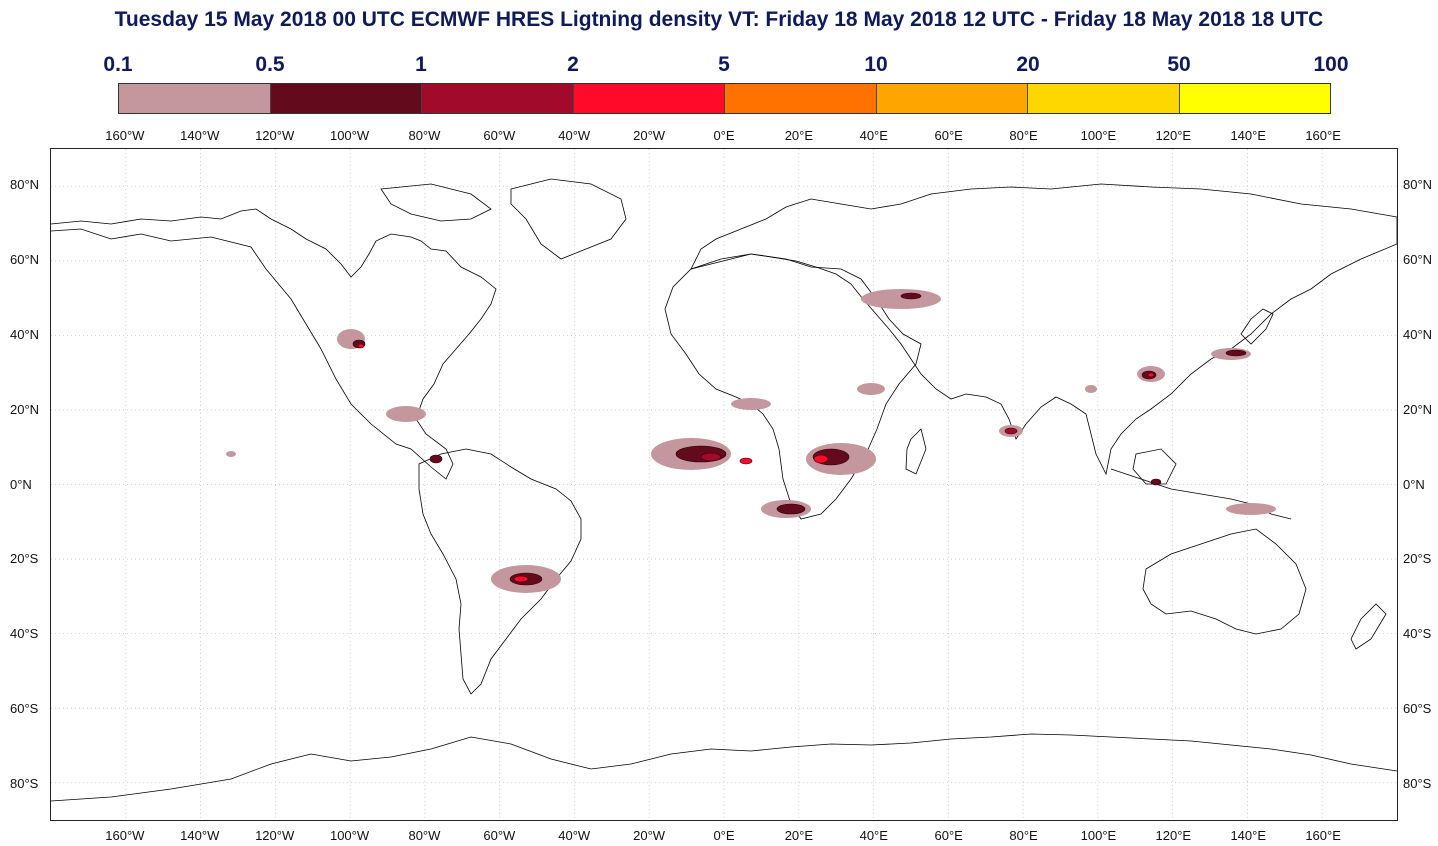 The width and height of the screenshot is (1438, 846). I want to click on colorbar-label: 0.5, so click(270, 64).